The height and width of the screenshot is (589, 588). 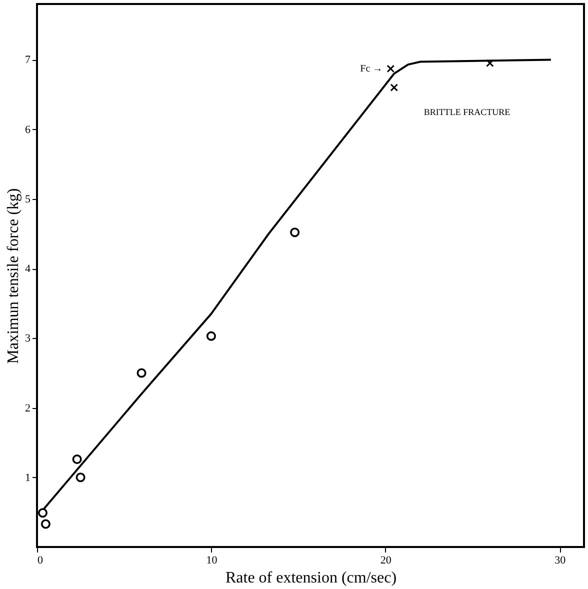 I want to click on y-tick-label: 6, so click(x=28, y=130).